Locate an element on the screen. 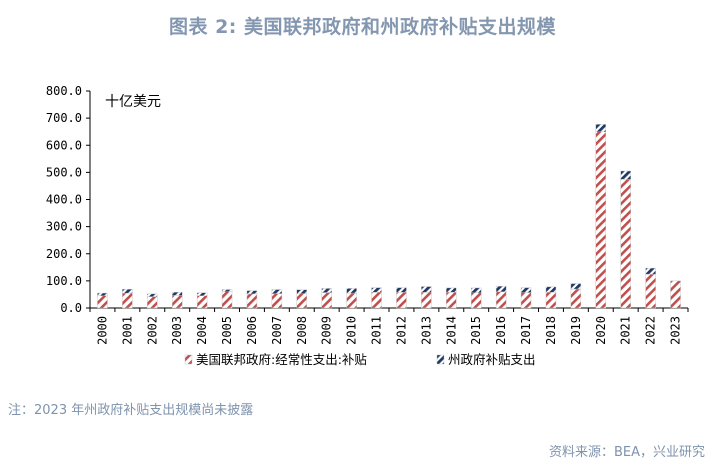 The image size is (725, 470). bar-federal-2014 is located at coordinates (451, 300).